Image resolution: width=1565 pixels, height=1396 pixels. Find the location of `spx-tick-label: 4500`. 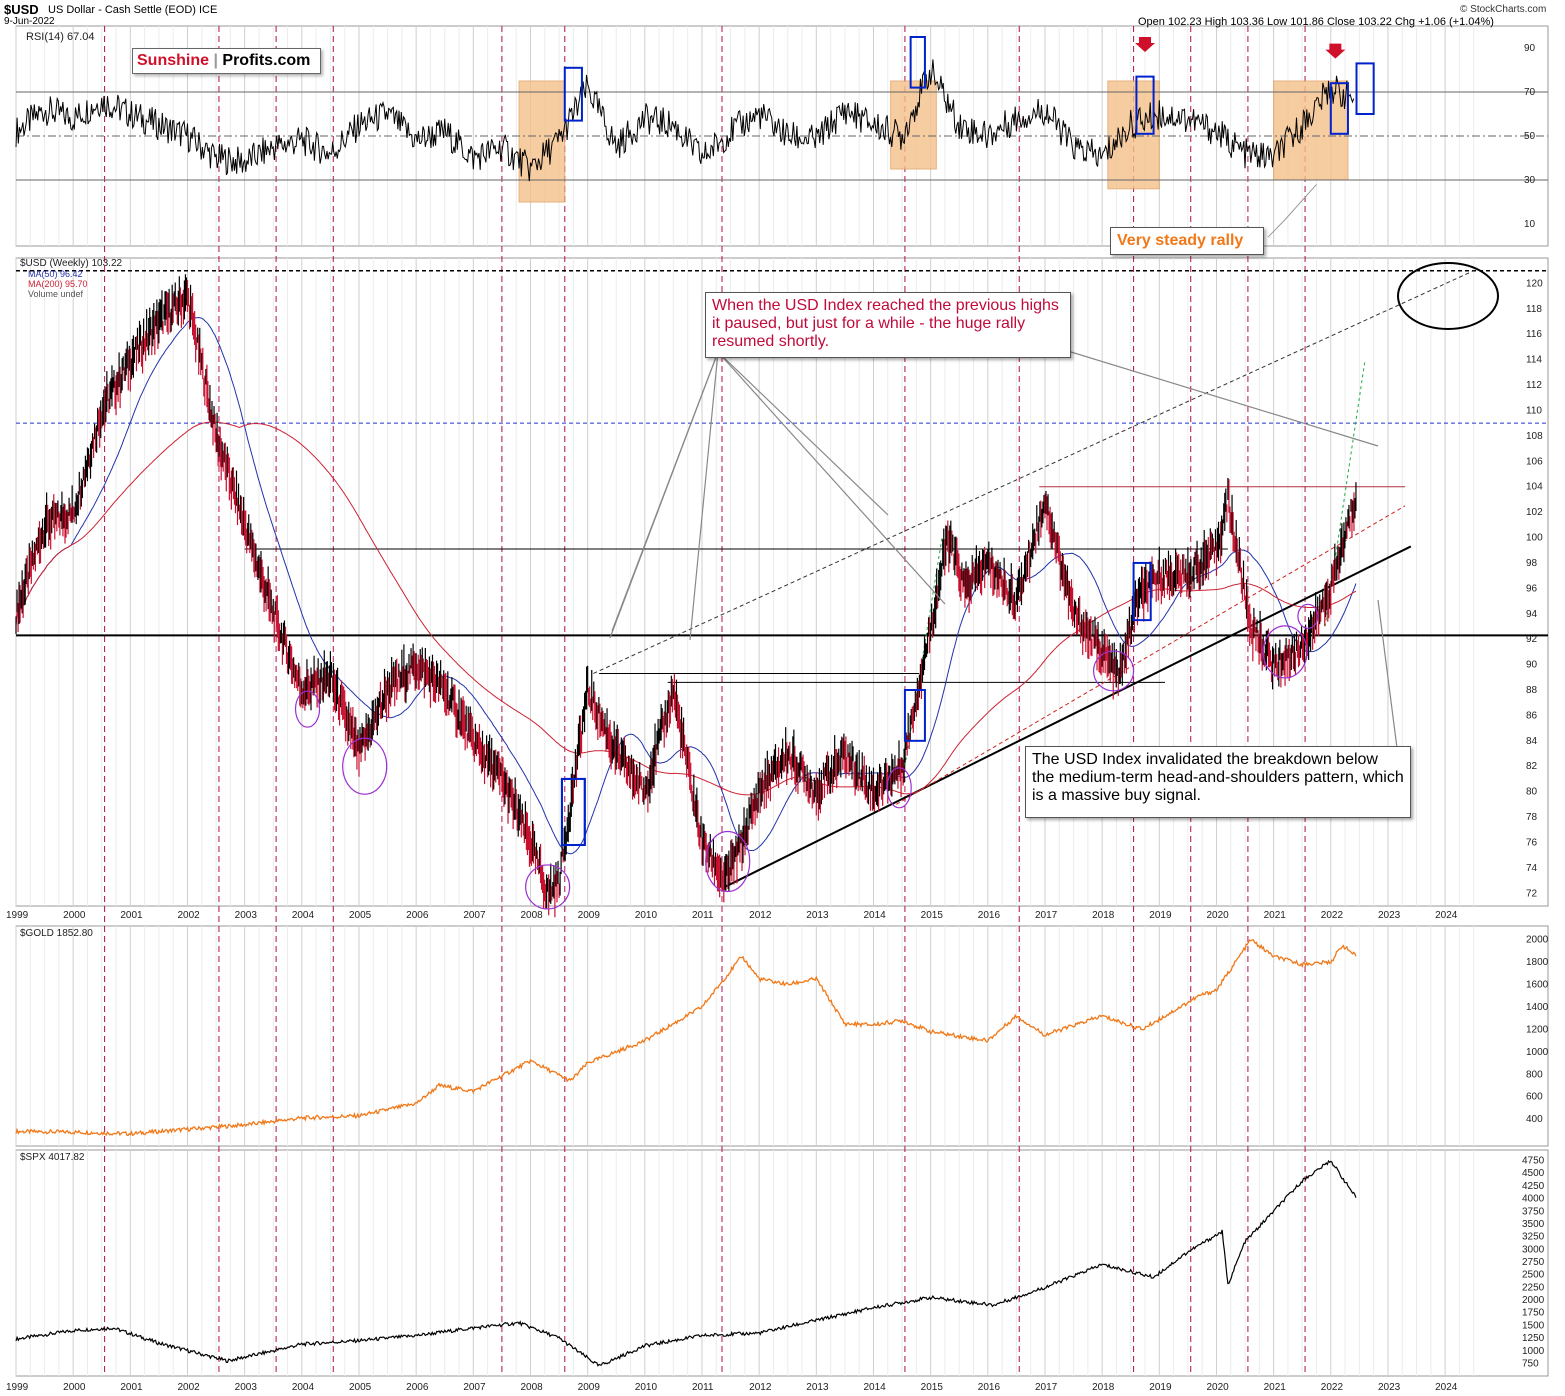

spx-tick-label: 4500 is located at coordinates (1533, 1173).